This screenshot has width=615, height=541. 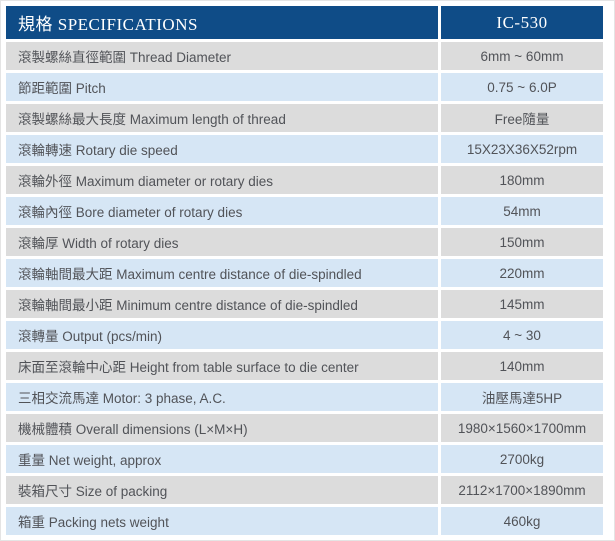 What do you see at coordinates (222, 180) in the screenshot?
I see `spec-label: 滾輪外徑 Maximum diameter or rotary dies` at bounding box center [222, 180].